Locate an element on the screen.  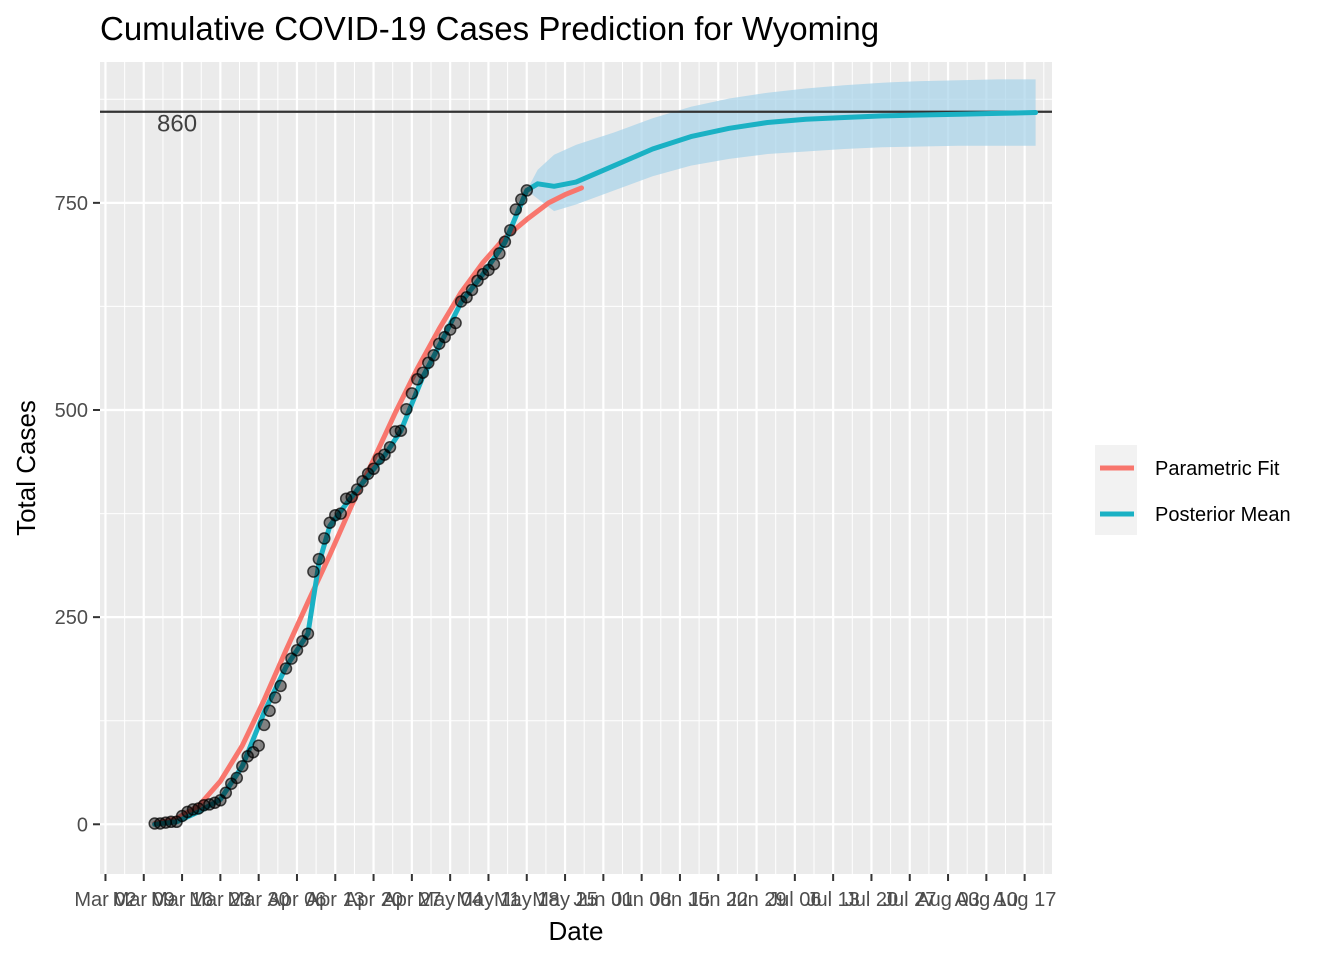
x-tick-label: May 11 is located at coordinates (488, 900).